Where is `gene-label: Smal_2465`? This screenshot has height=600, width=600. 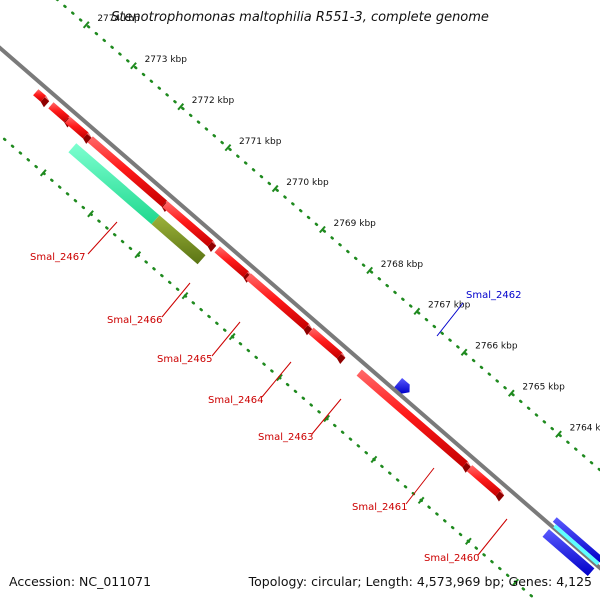
gene-label: Smal_2465 is located at coordinates (184, 359).